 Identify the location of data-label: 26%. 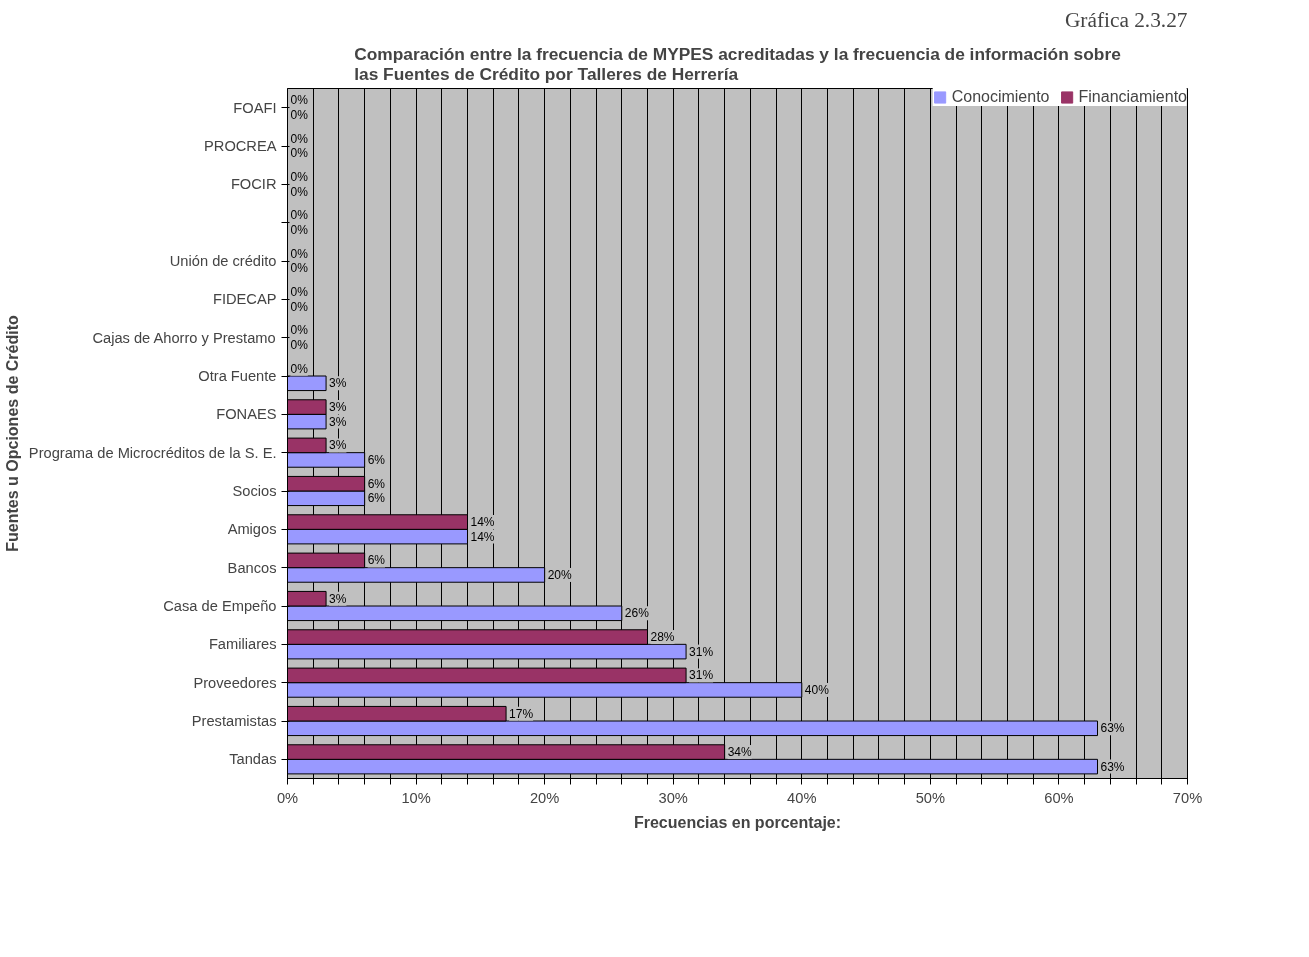
(637, 613).